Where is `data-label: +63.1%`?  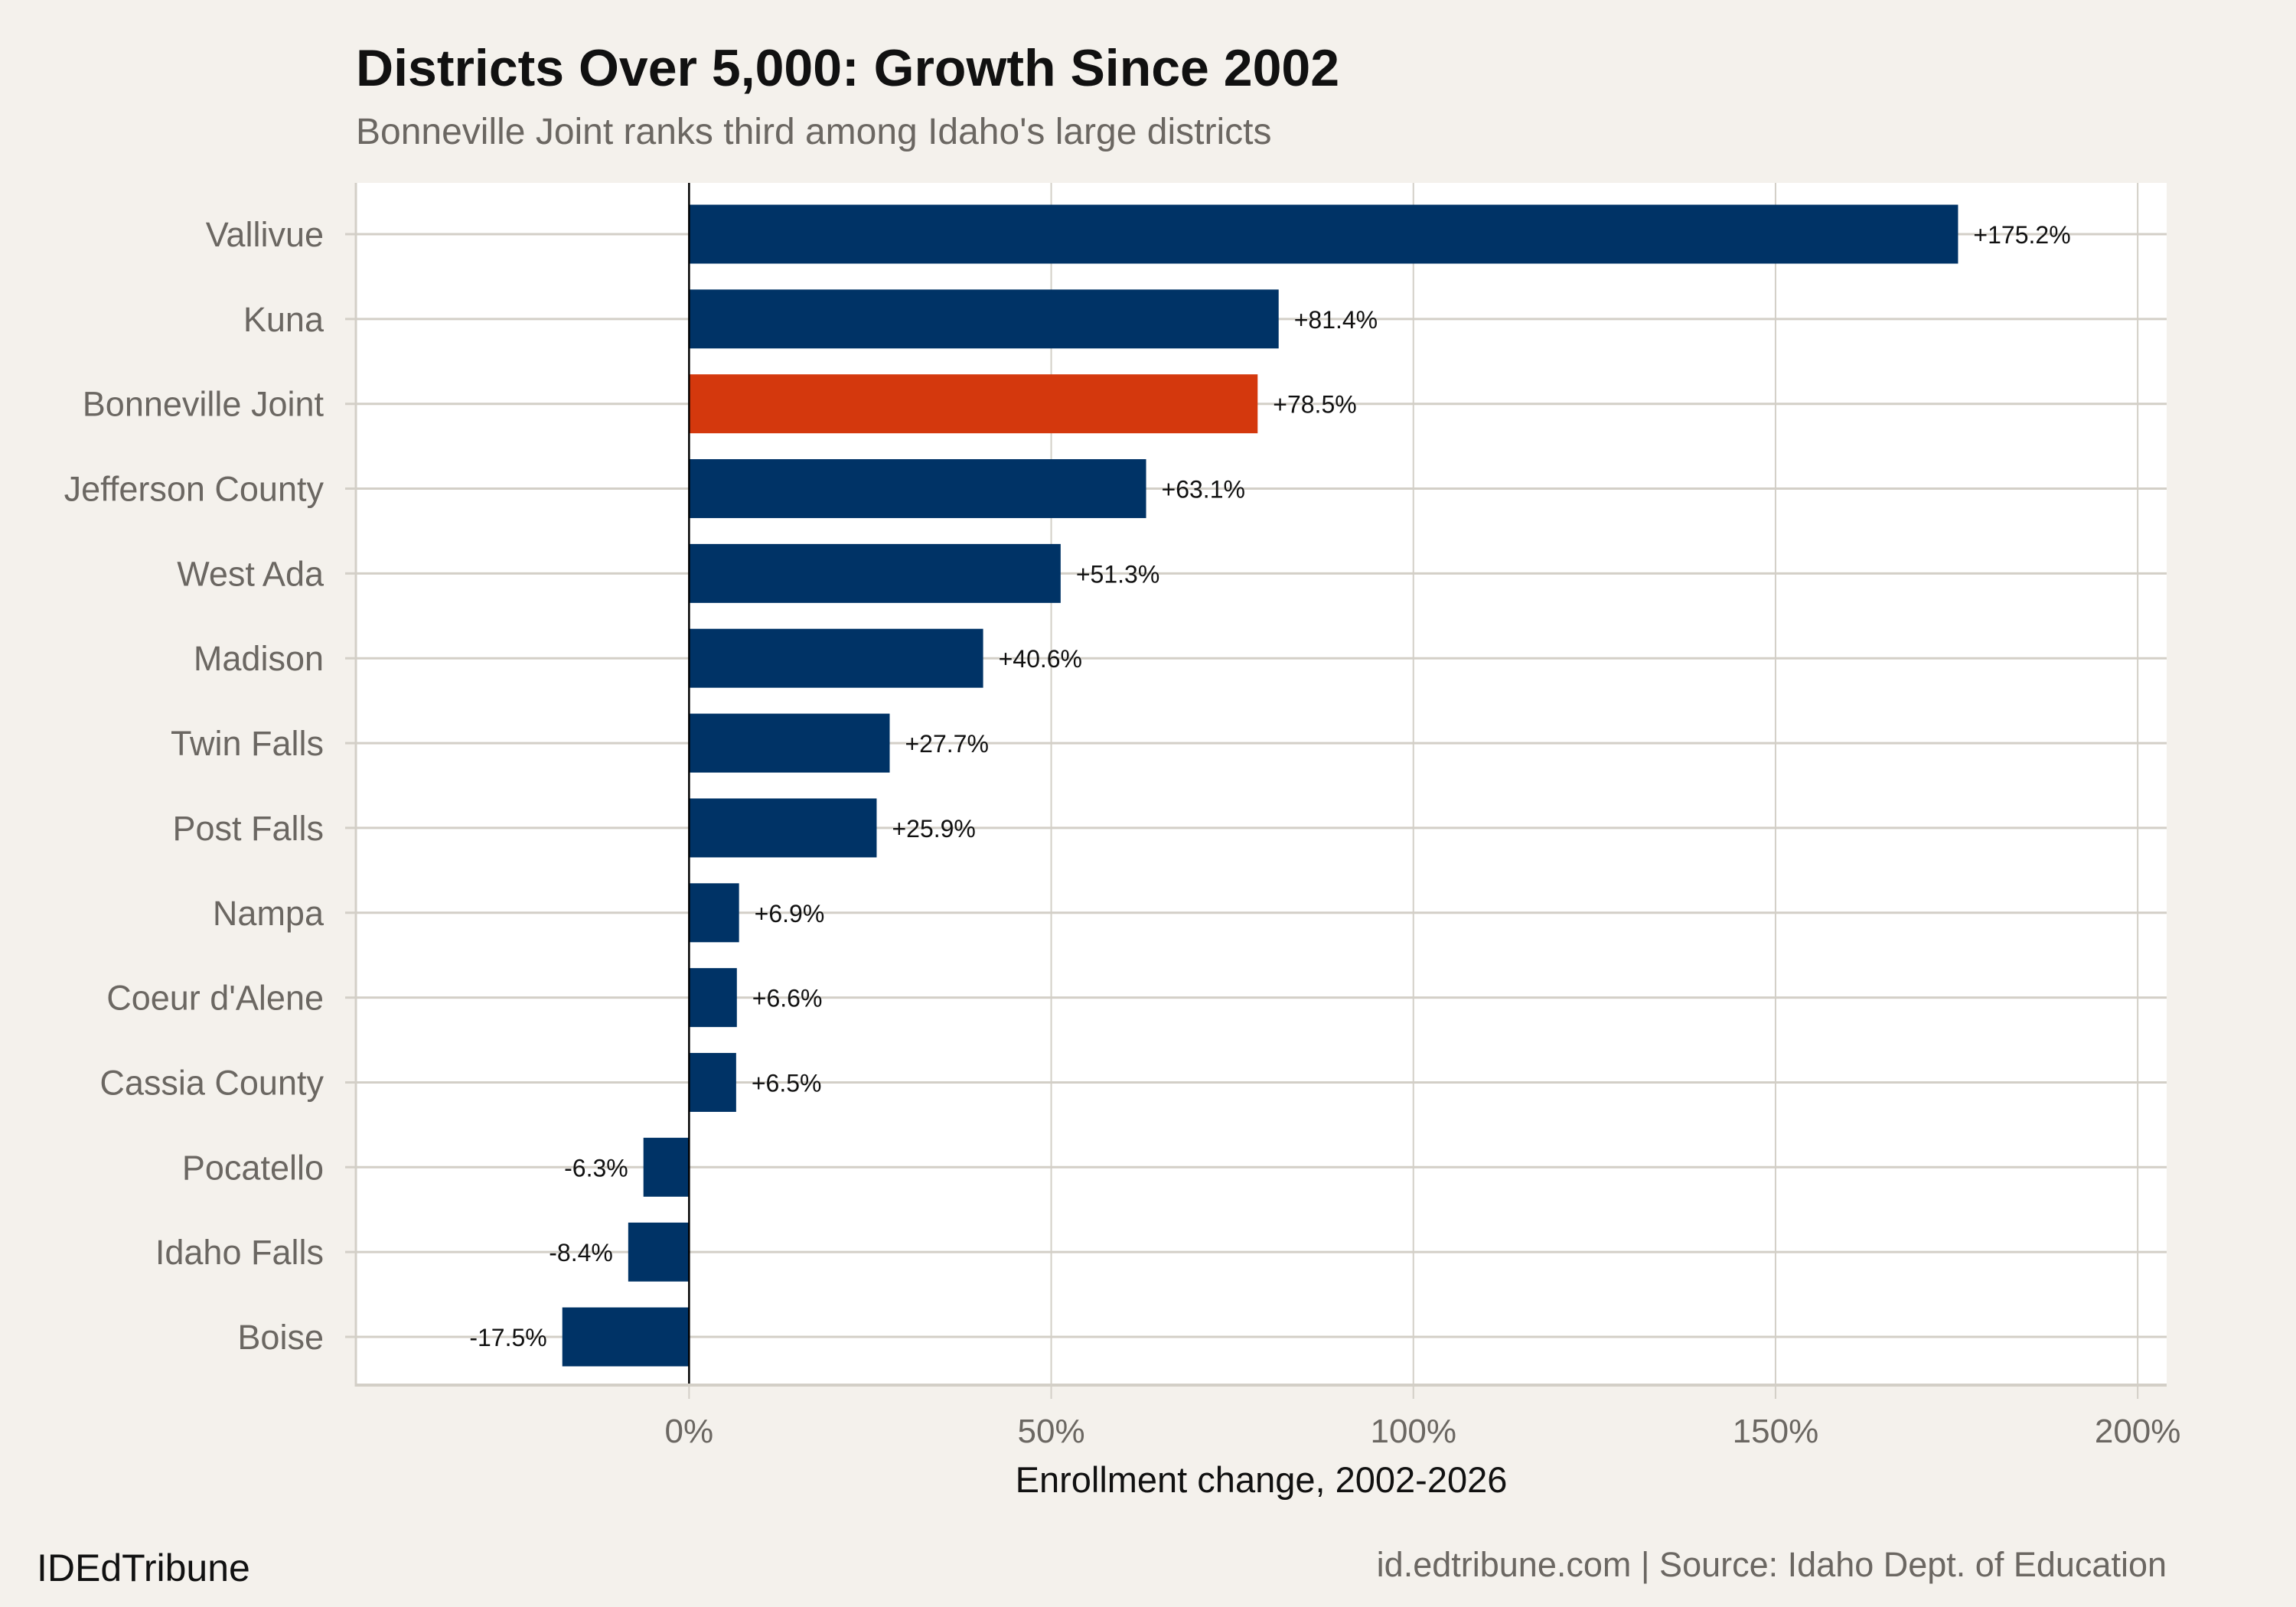 data-label: +63.1% is located at coordinates (1203, 490).